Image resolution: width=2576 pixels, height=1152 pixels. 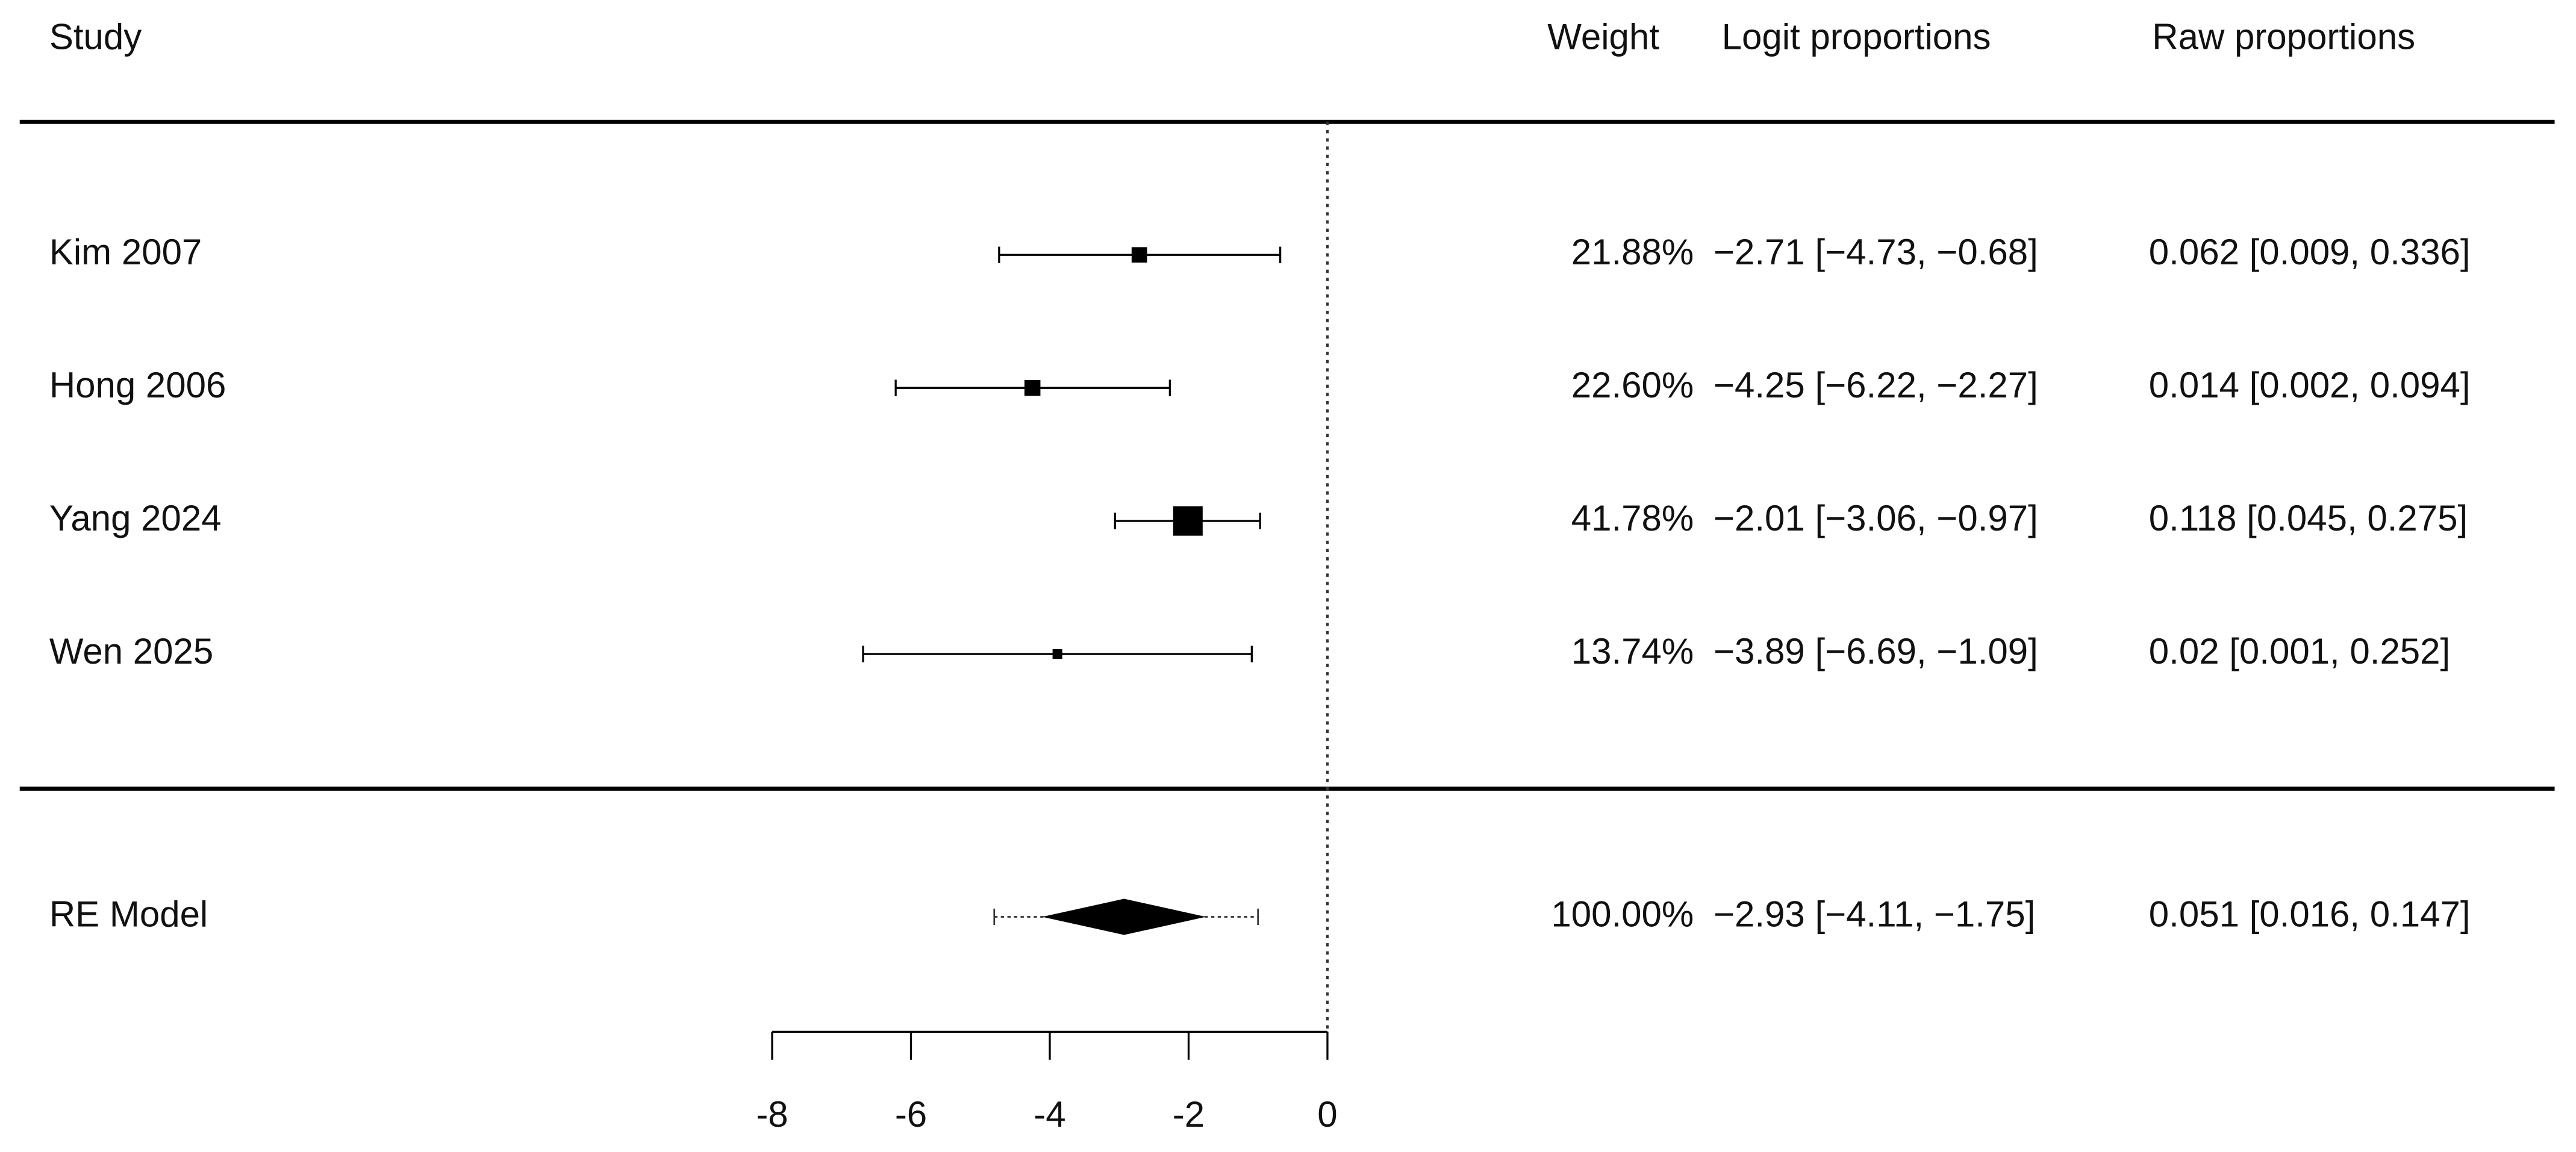 I want to click on raw-header: Raw proportions, so click(x=2283, y=37).